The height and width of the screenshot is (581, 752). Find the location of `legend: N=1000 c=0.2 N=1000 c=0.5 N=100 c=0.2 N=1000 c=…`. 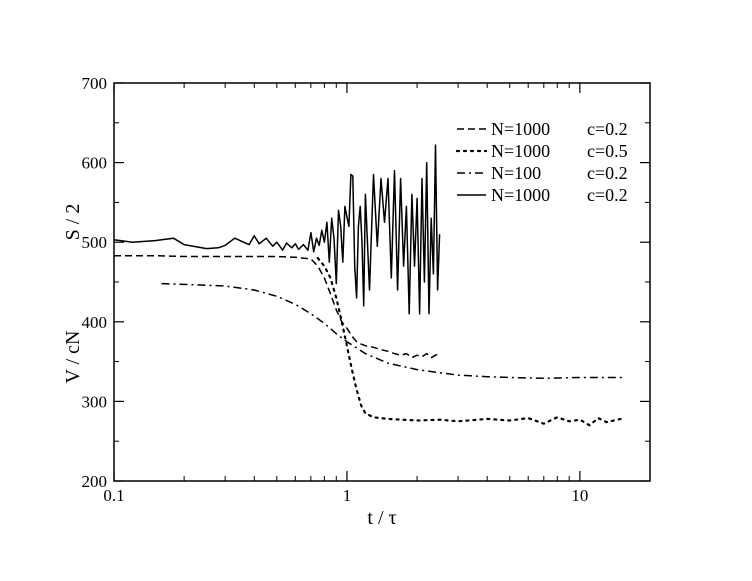

legend: N=1000 c=0.2 N=1000 c=0.5 N=100 c=0.2 N=1000 c=… is located at coordinates (541, 162).